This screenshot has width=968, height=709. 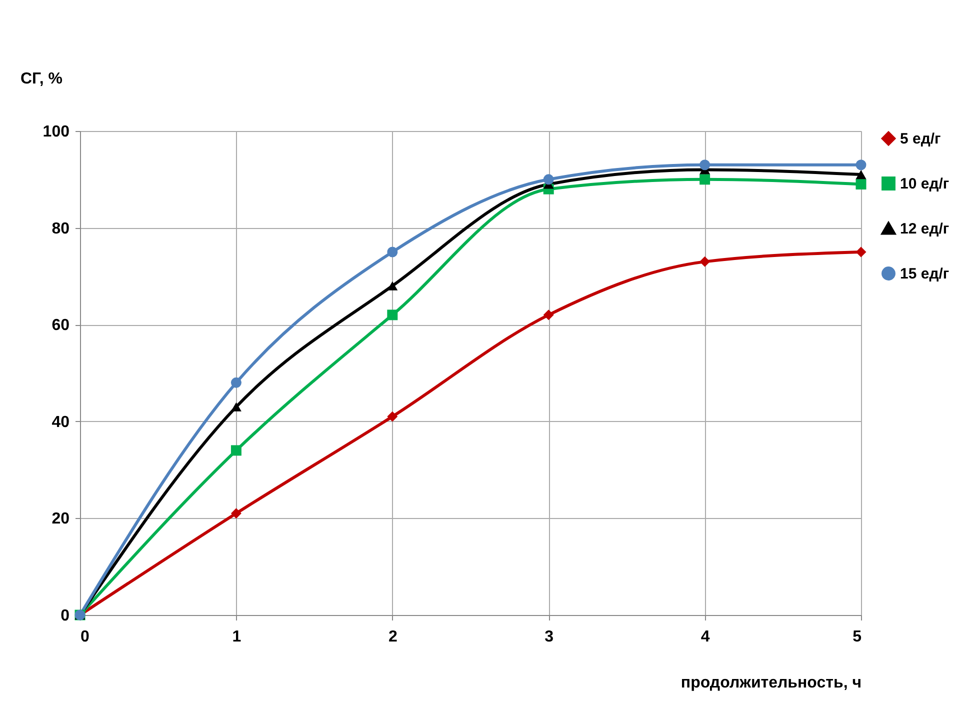 What do you see at coordinates (920, 139) in the screenshot?
I see `legend-label: 5 ед/г` at bounding box center [920, 139].